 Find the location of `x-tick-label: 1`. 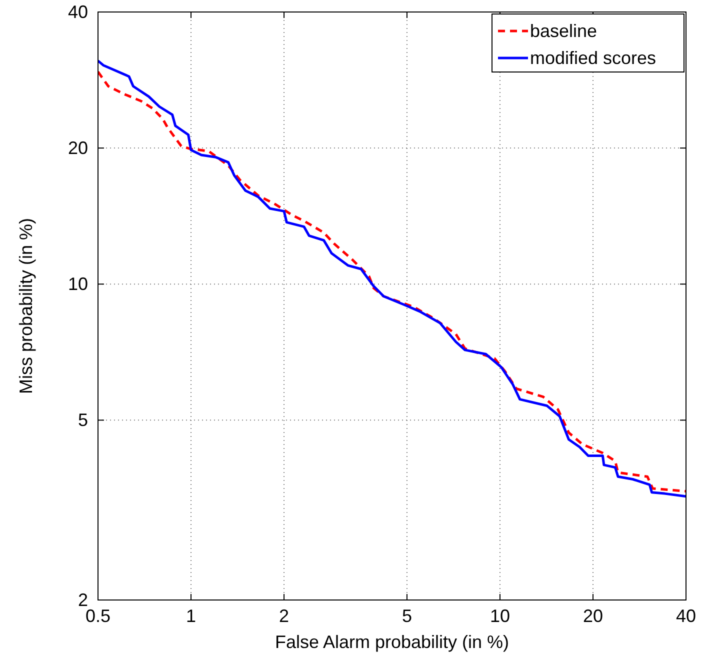

x-tick-label: 1 is located at coordinates (191, 616).